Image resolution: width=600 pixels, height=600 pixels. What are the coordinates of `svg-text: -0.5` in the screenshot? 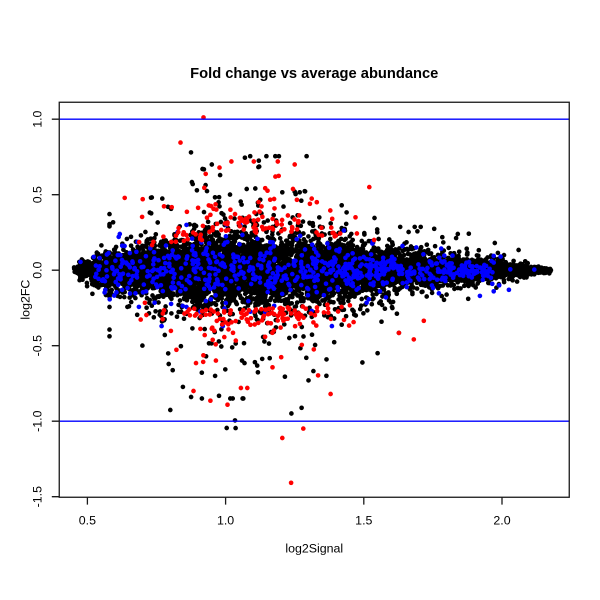 It's located at (38, 345).